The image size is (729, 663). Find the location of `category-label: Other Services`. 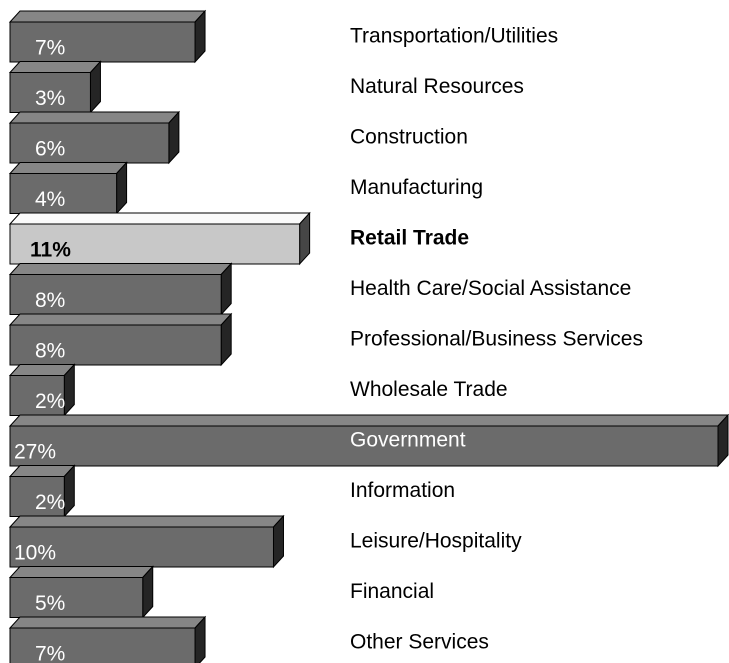

category-label: Other Services is located at coordinates (419, 642).